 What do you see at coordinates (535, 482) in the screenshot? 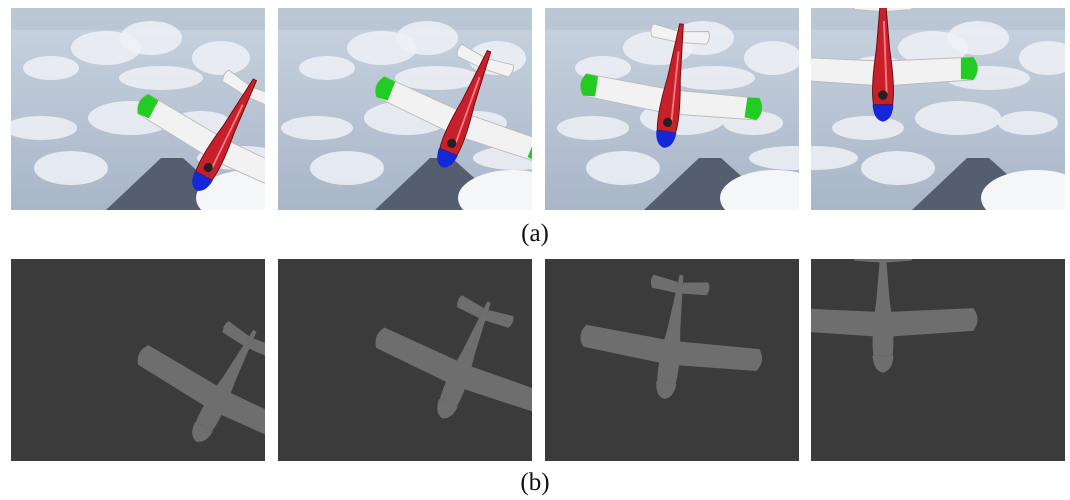
I see `caption-b: (b)` at bounding box center [535, 482].